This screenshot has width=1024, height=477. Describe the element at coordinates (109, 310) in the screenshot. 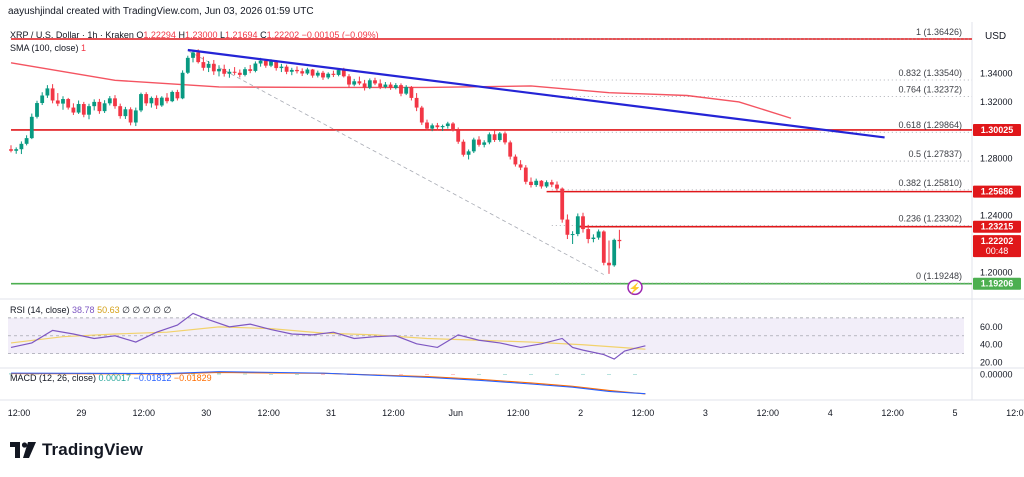

I see `rsi-ma-value: 50.63` at that location.